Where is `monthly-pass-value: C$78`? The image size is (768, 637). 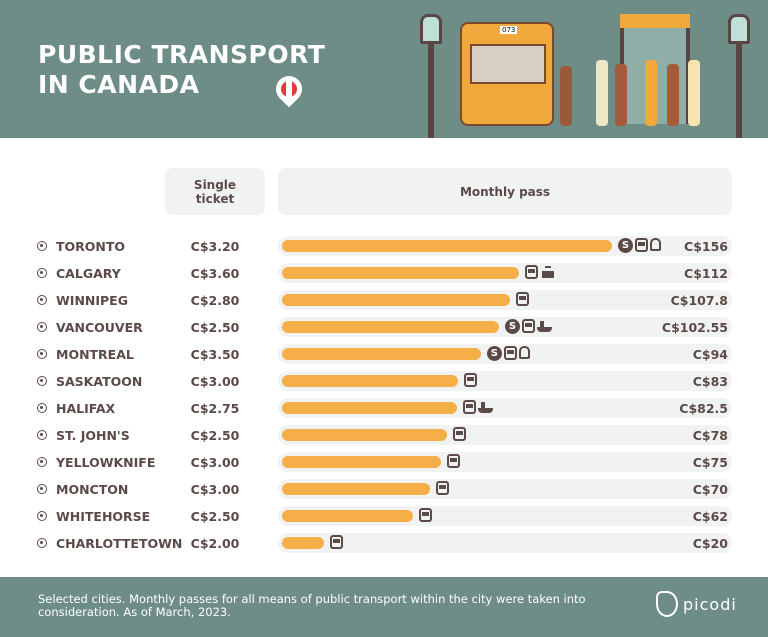 monthly-pass-value: C$78 is located at coordinates (710, 435).